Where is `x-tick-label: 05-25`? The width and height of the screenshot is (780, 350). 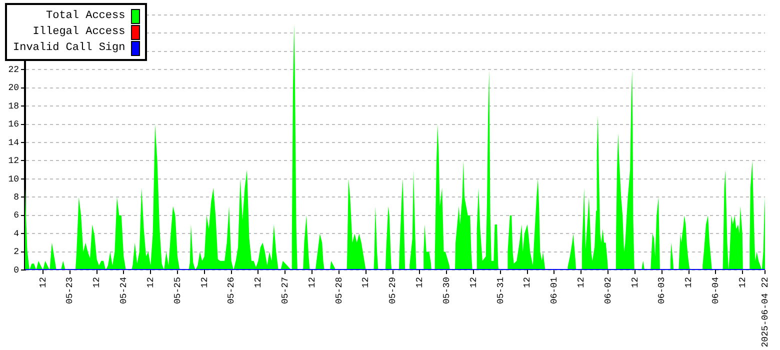
x-tick-label: 05-25 is located at coordinates (177, 290).